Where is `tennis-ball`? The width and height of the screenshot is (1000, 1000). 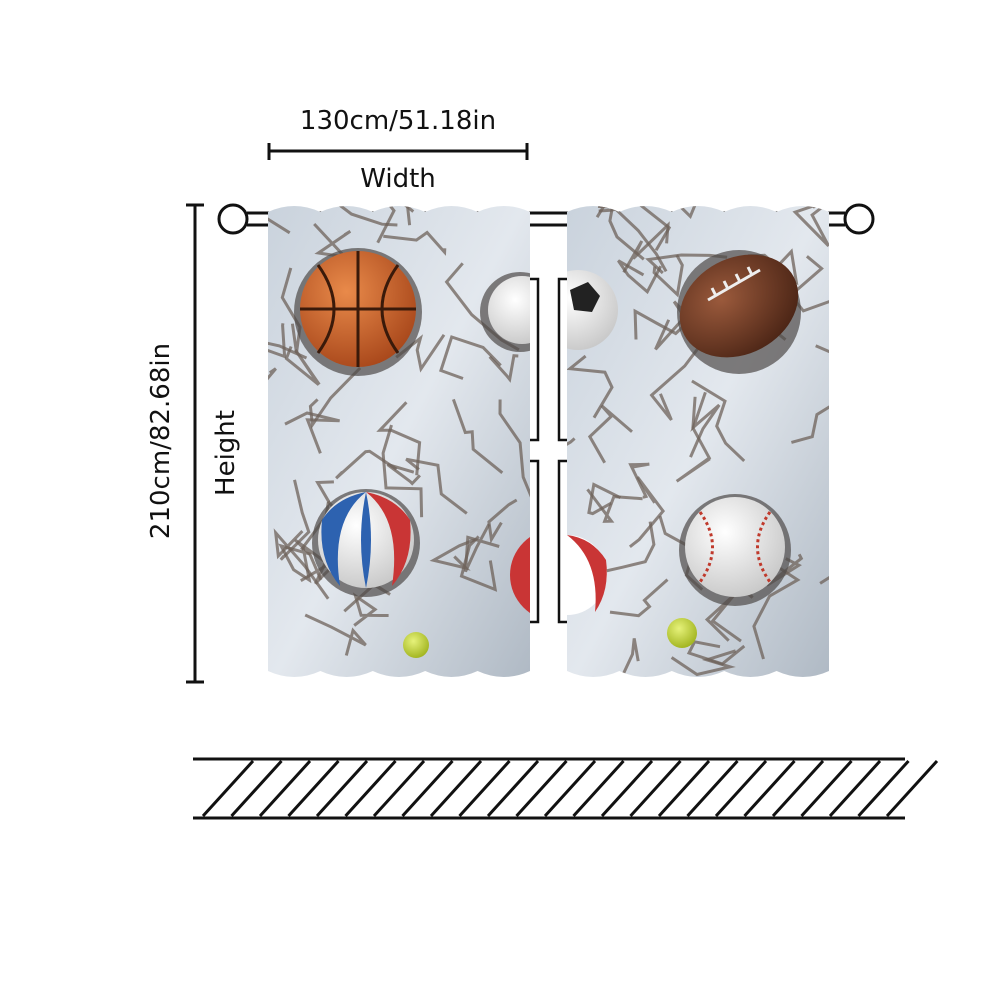 tennis-ball is located at coordinates (682, 633).